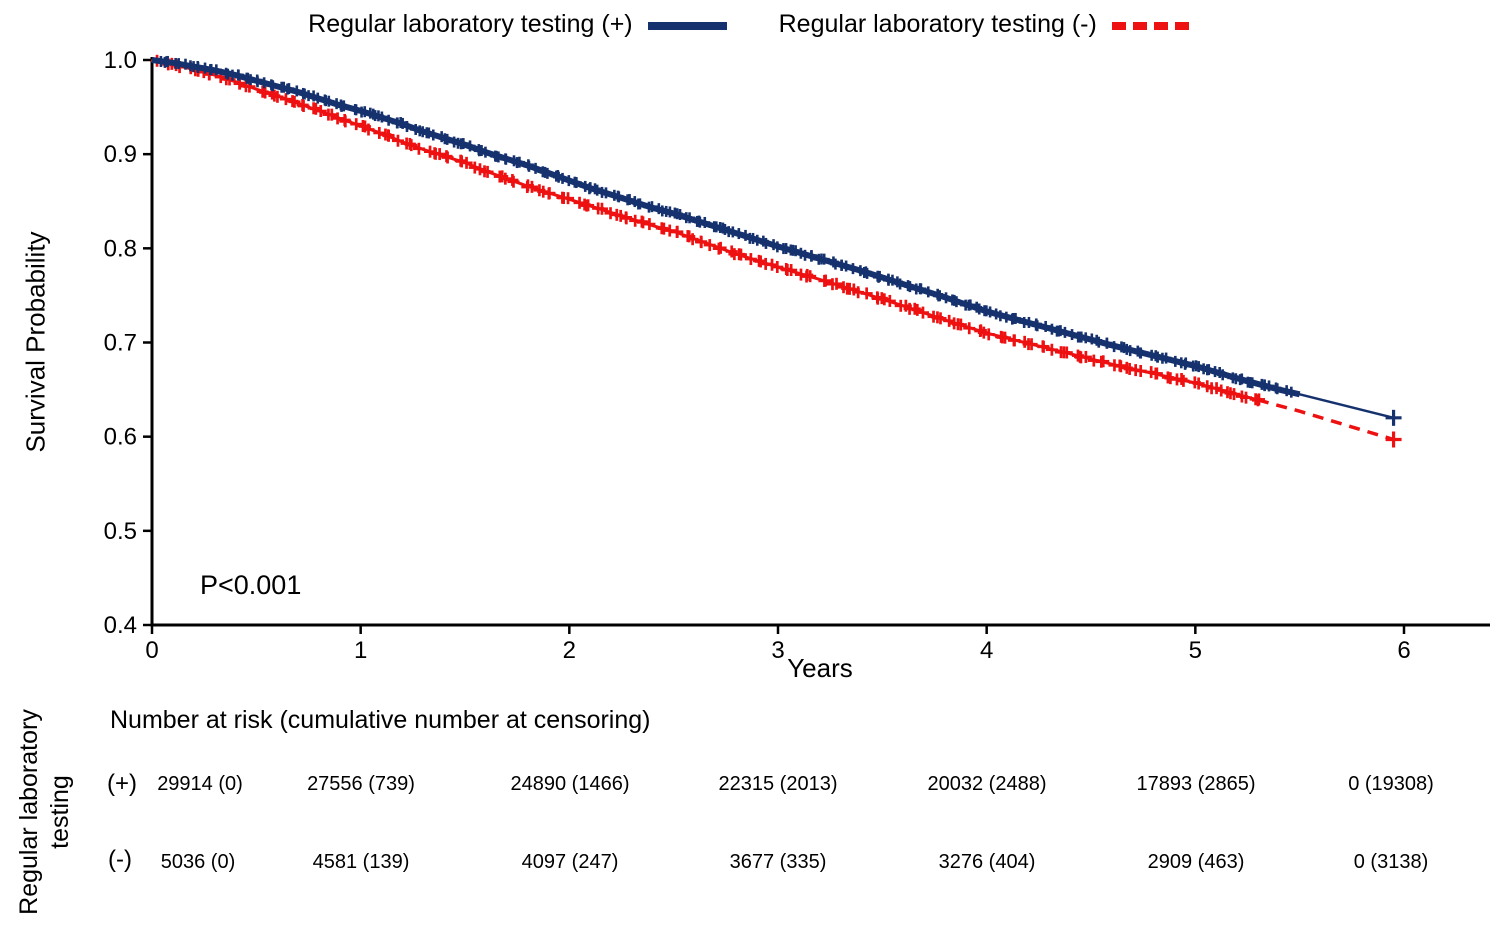  Describe the element at coordinates (777, 650) in the screenshot. I see `svg-text: 3` at that location.